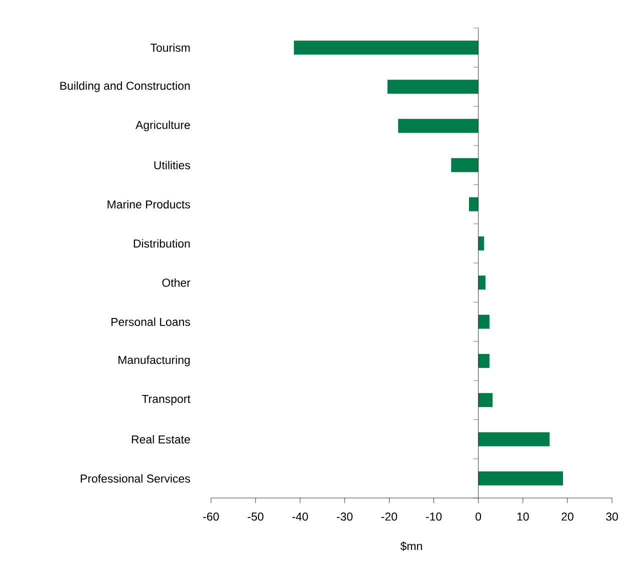 The width and height of the screenshot is (622, 573). I want to click on y-tick-label: Other, so click(176, 282).